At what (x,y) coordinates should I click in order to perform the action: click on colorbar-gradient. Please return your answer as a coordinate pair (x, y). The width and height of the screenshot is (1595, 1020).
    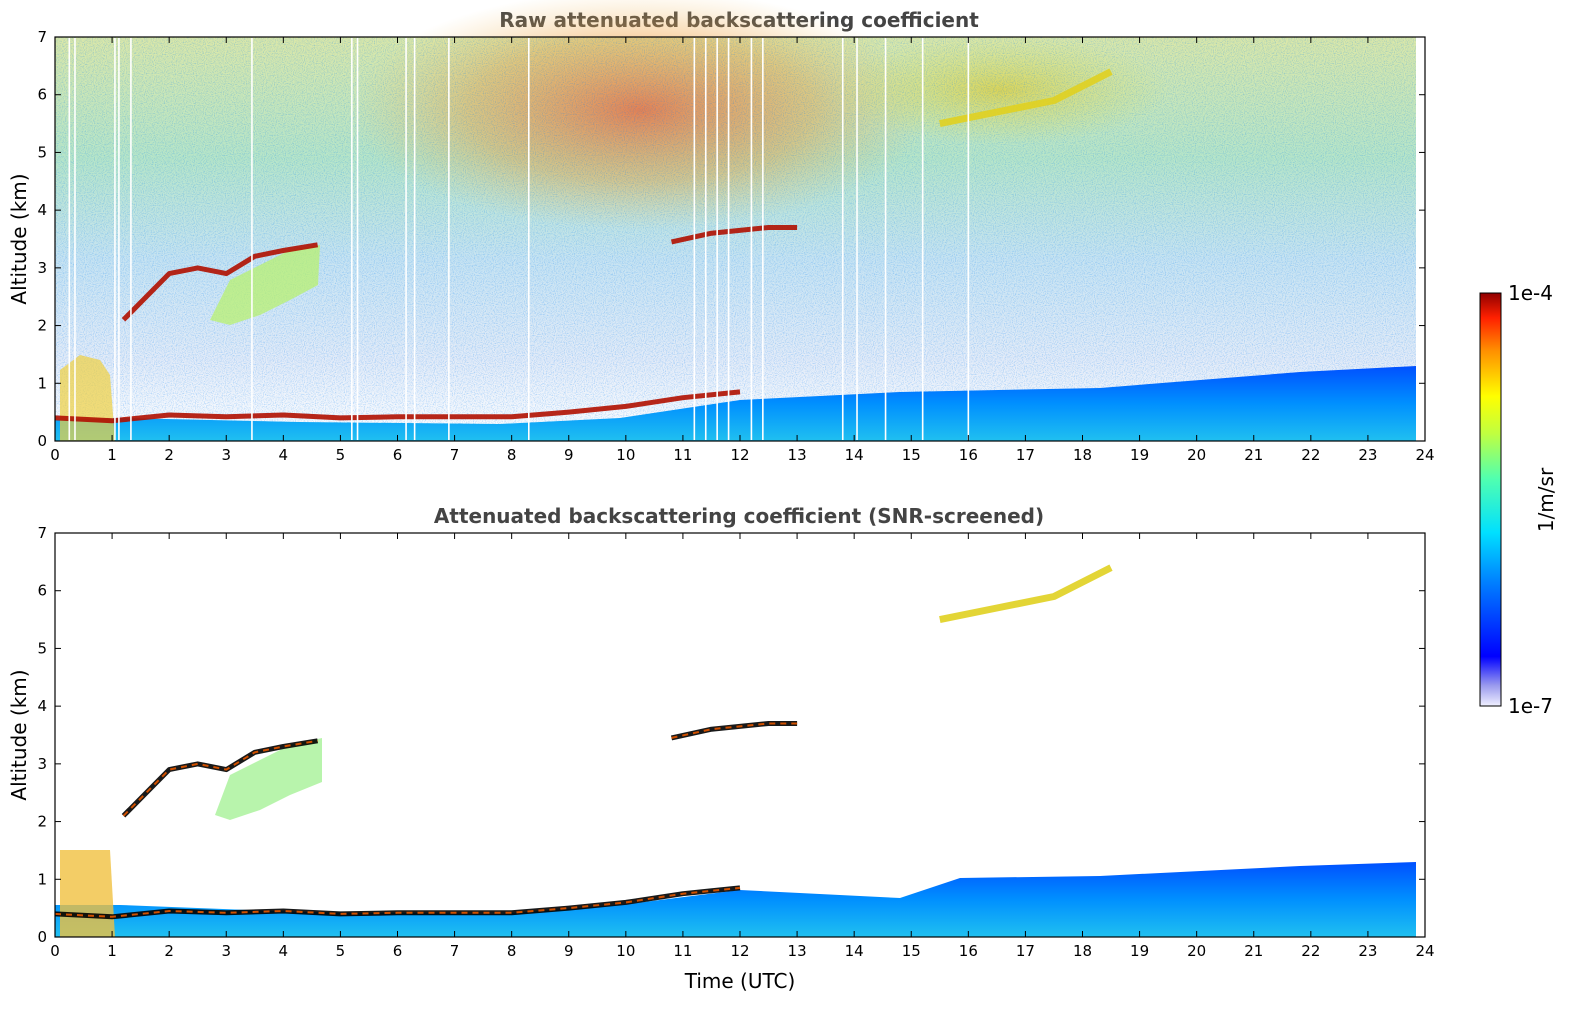
    Looking at the image, I should click on (1490, 499).